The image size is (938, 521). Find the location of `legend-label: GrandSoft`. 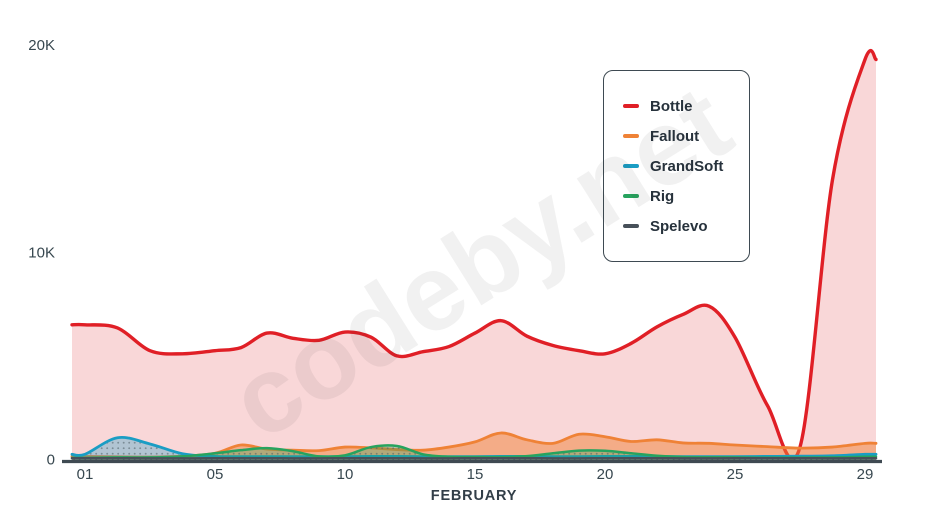

legend-label: GrandSoft is located at coordinates (687, 166).